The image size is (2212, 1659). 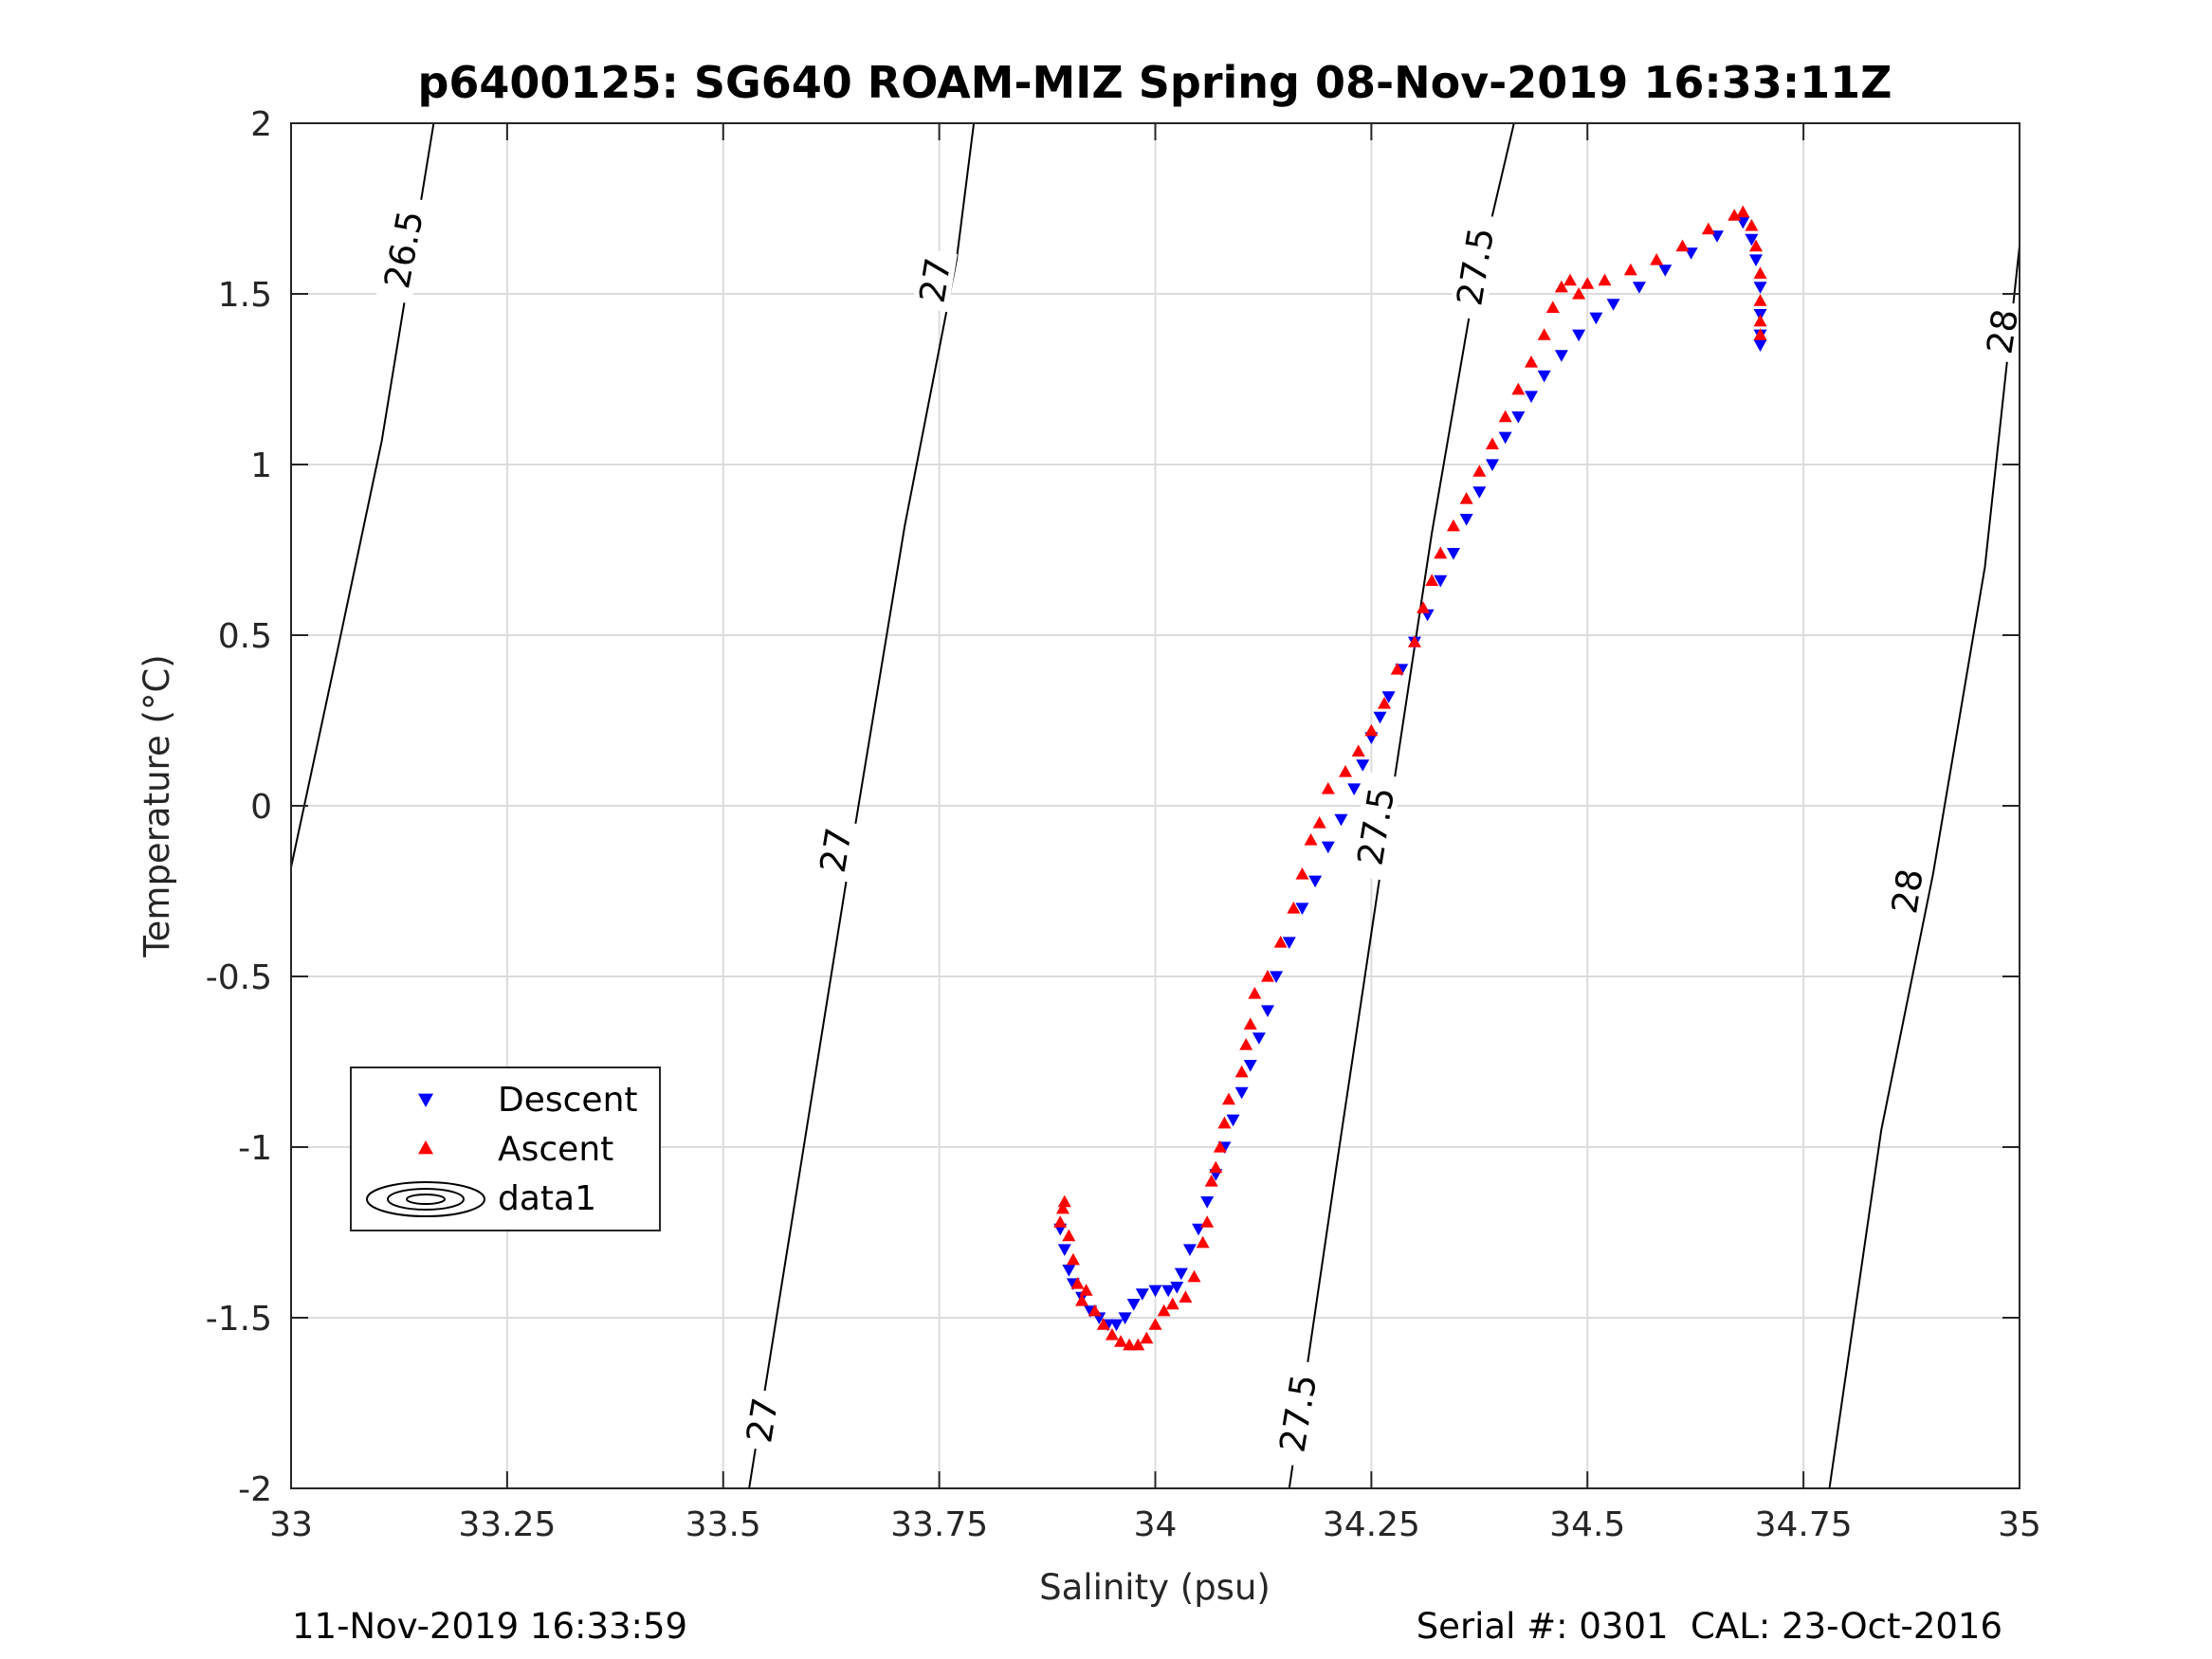 What do you see at coordinates (2019, 1524) in the screenshot?
I see `x-tick-label: 35` at bounding box center [2019, 1524].